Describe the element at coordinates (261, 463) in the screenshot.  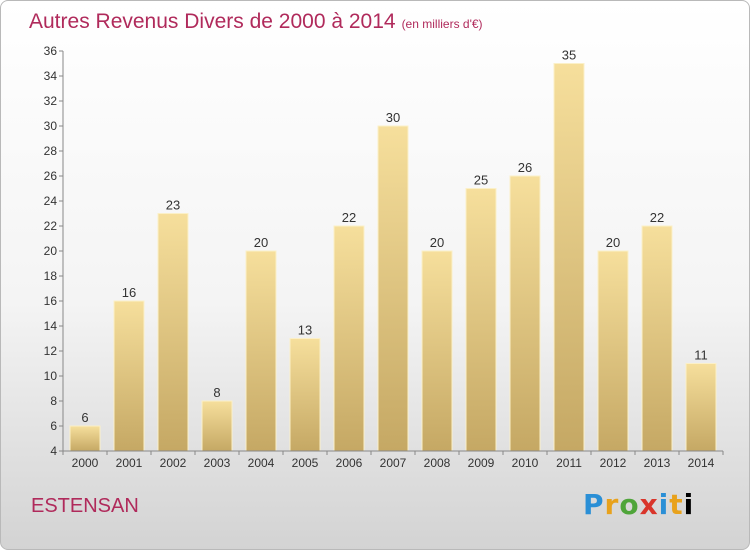
I see `x-tick-label: 2004` at that location.